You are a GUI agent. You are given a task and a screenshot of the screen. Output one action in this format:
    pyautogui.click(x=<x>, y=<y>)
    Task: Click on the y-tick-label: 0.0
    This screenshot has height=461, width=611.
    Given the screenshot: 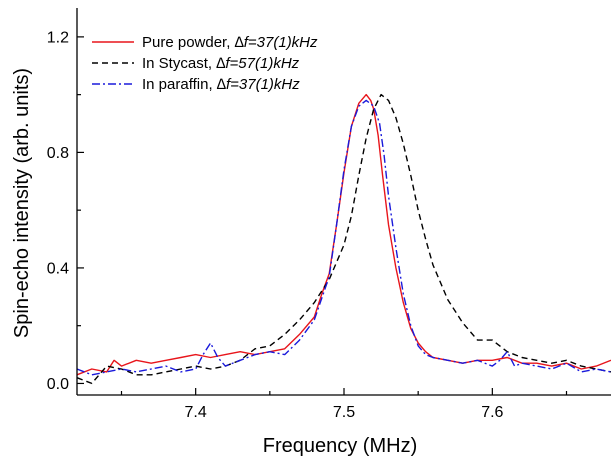 What is the action you would take?
    pyautogui.click(x=58, y=384)
    